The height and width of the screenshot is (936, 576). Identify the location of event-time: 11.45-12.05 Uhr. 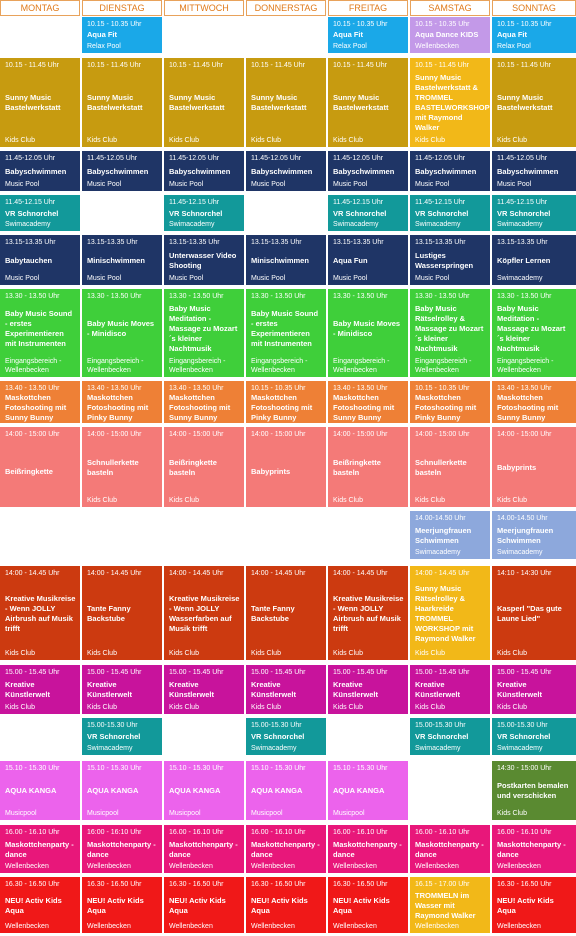
(440, 158).